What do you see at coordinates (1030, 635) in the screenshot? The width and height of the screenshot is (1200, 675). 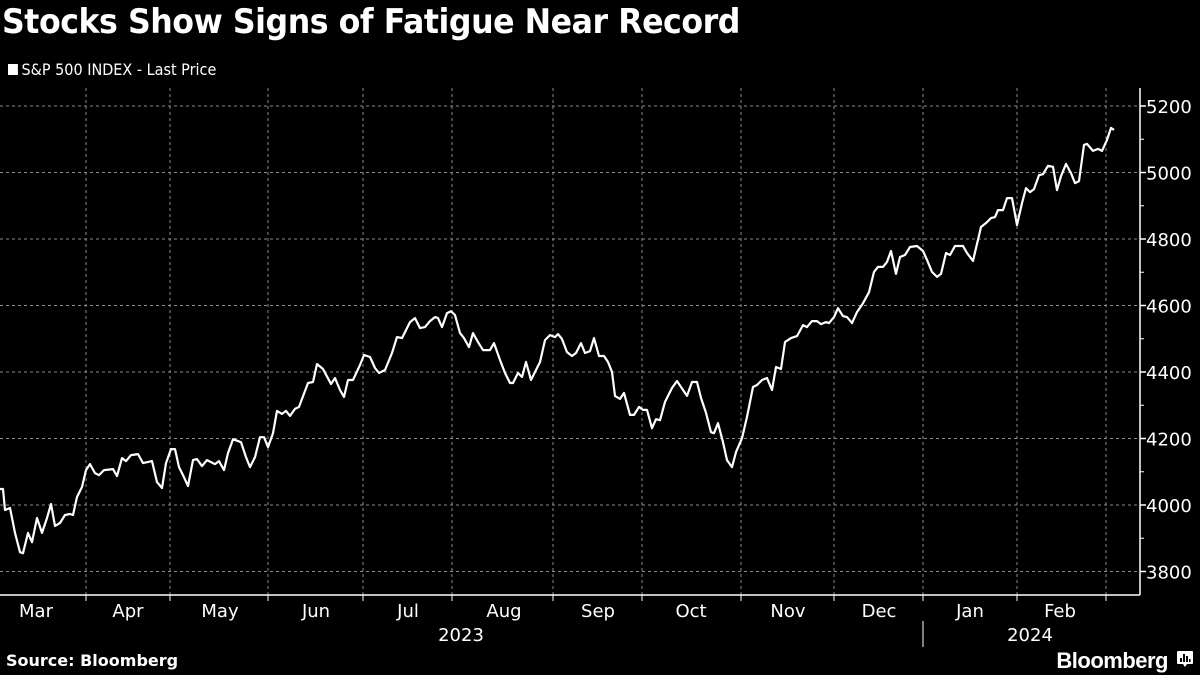 I see `x-year-label: 2024` at bounding box center [1030, 635].